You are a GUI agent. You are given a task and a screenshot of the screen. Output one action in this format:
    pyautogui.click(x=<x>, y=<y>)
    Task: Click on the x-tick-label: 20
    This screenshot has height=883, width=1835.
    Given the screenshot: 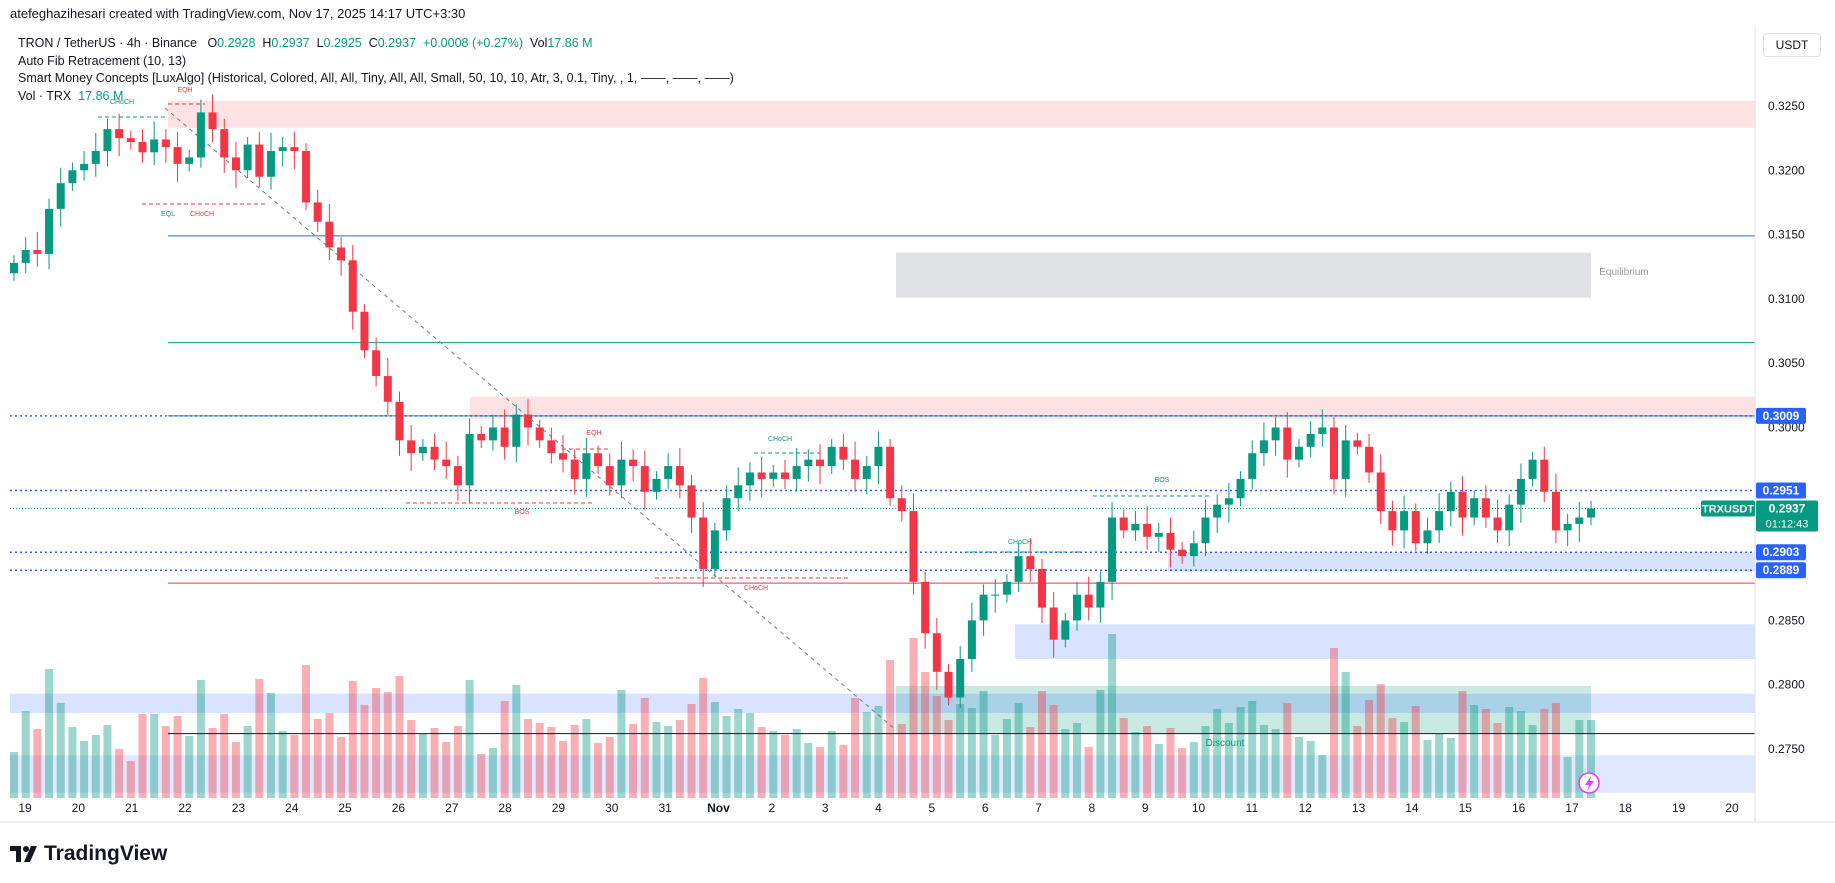 What is the action you would take?
    pyautogui.click(x=1732, y=808)
    